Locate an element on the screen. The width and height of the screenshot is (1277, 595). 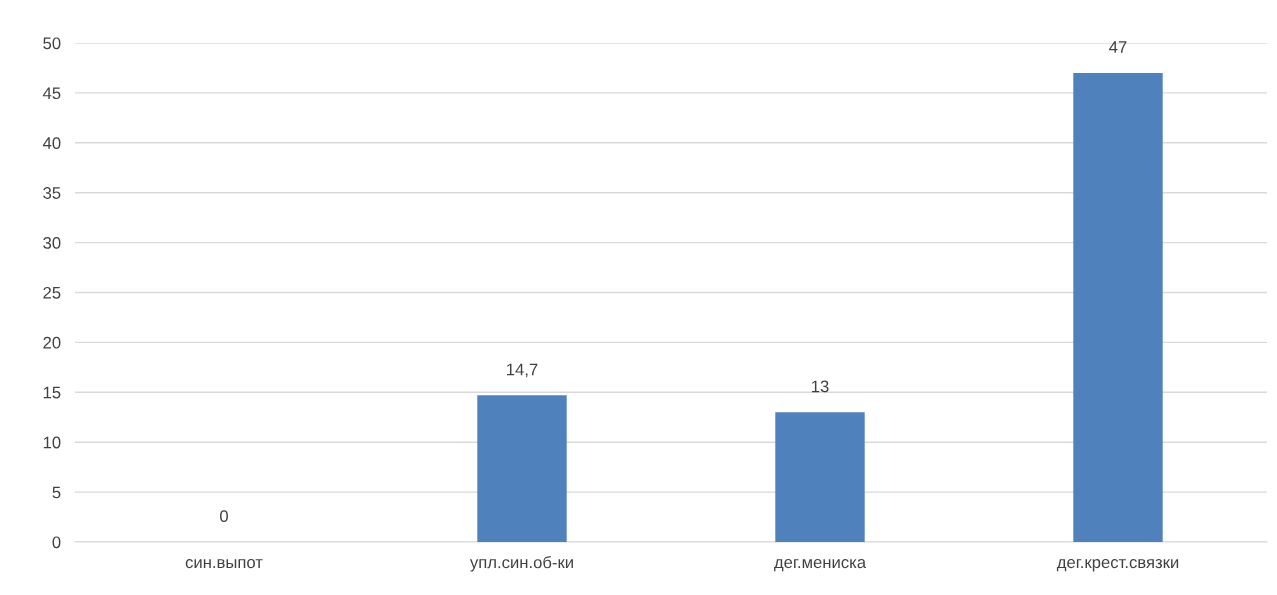
y-tick-label: 10 is located at coordinates (52, 442).